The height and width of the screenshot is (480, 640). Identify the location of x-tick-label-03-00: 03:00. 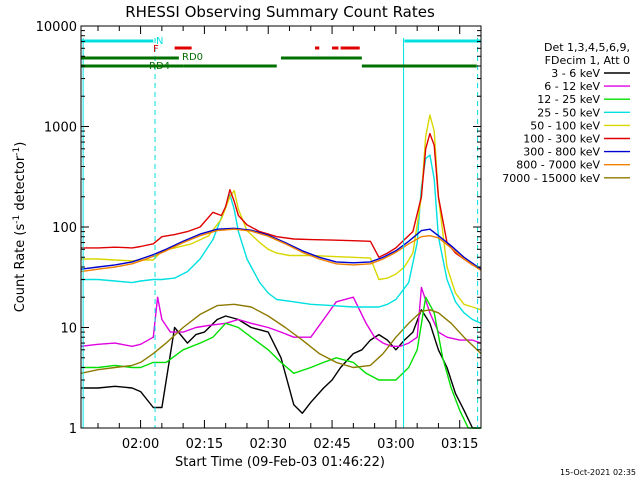
(395, 444).